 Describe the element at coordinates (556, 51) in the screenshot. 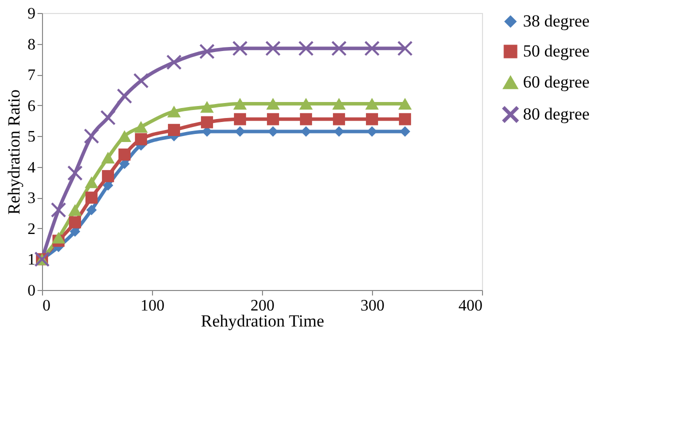

I see `legend-label: 50 degree` at that location.